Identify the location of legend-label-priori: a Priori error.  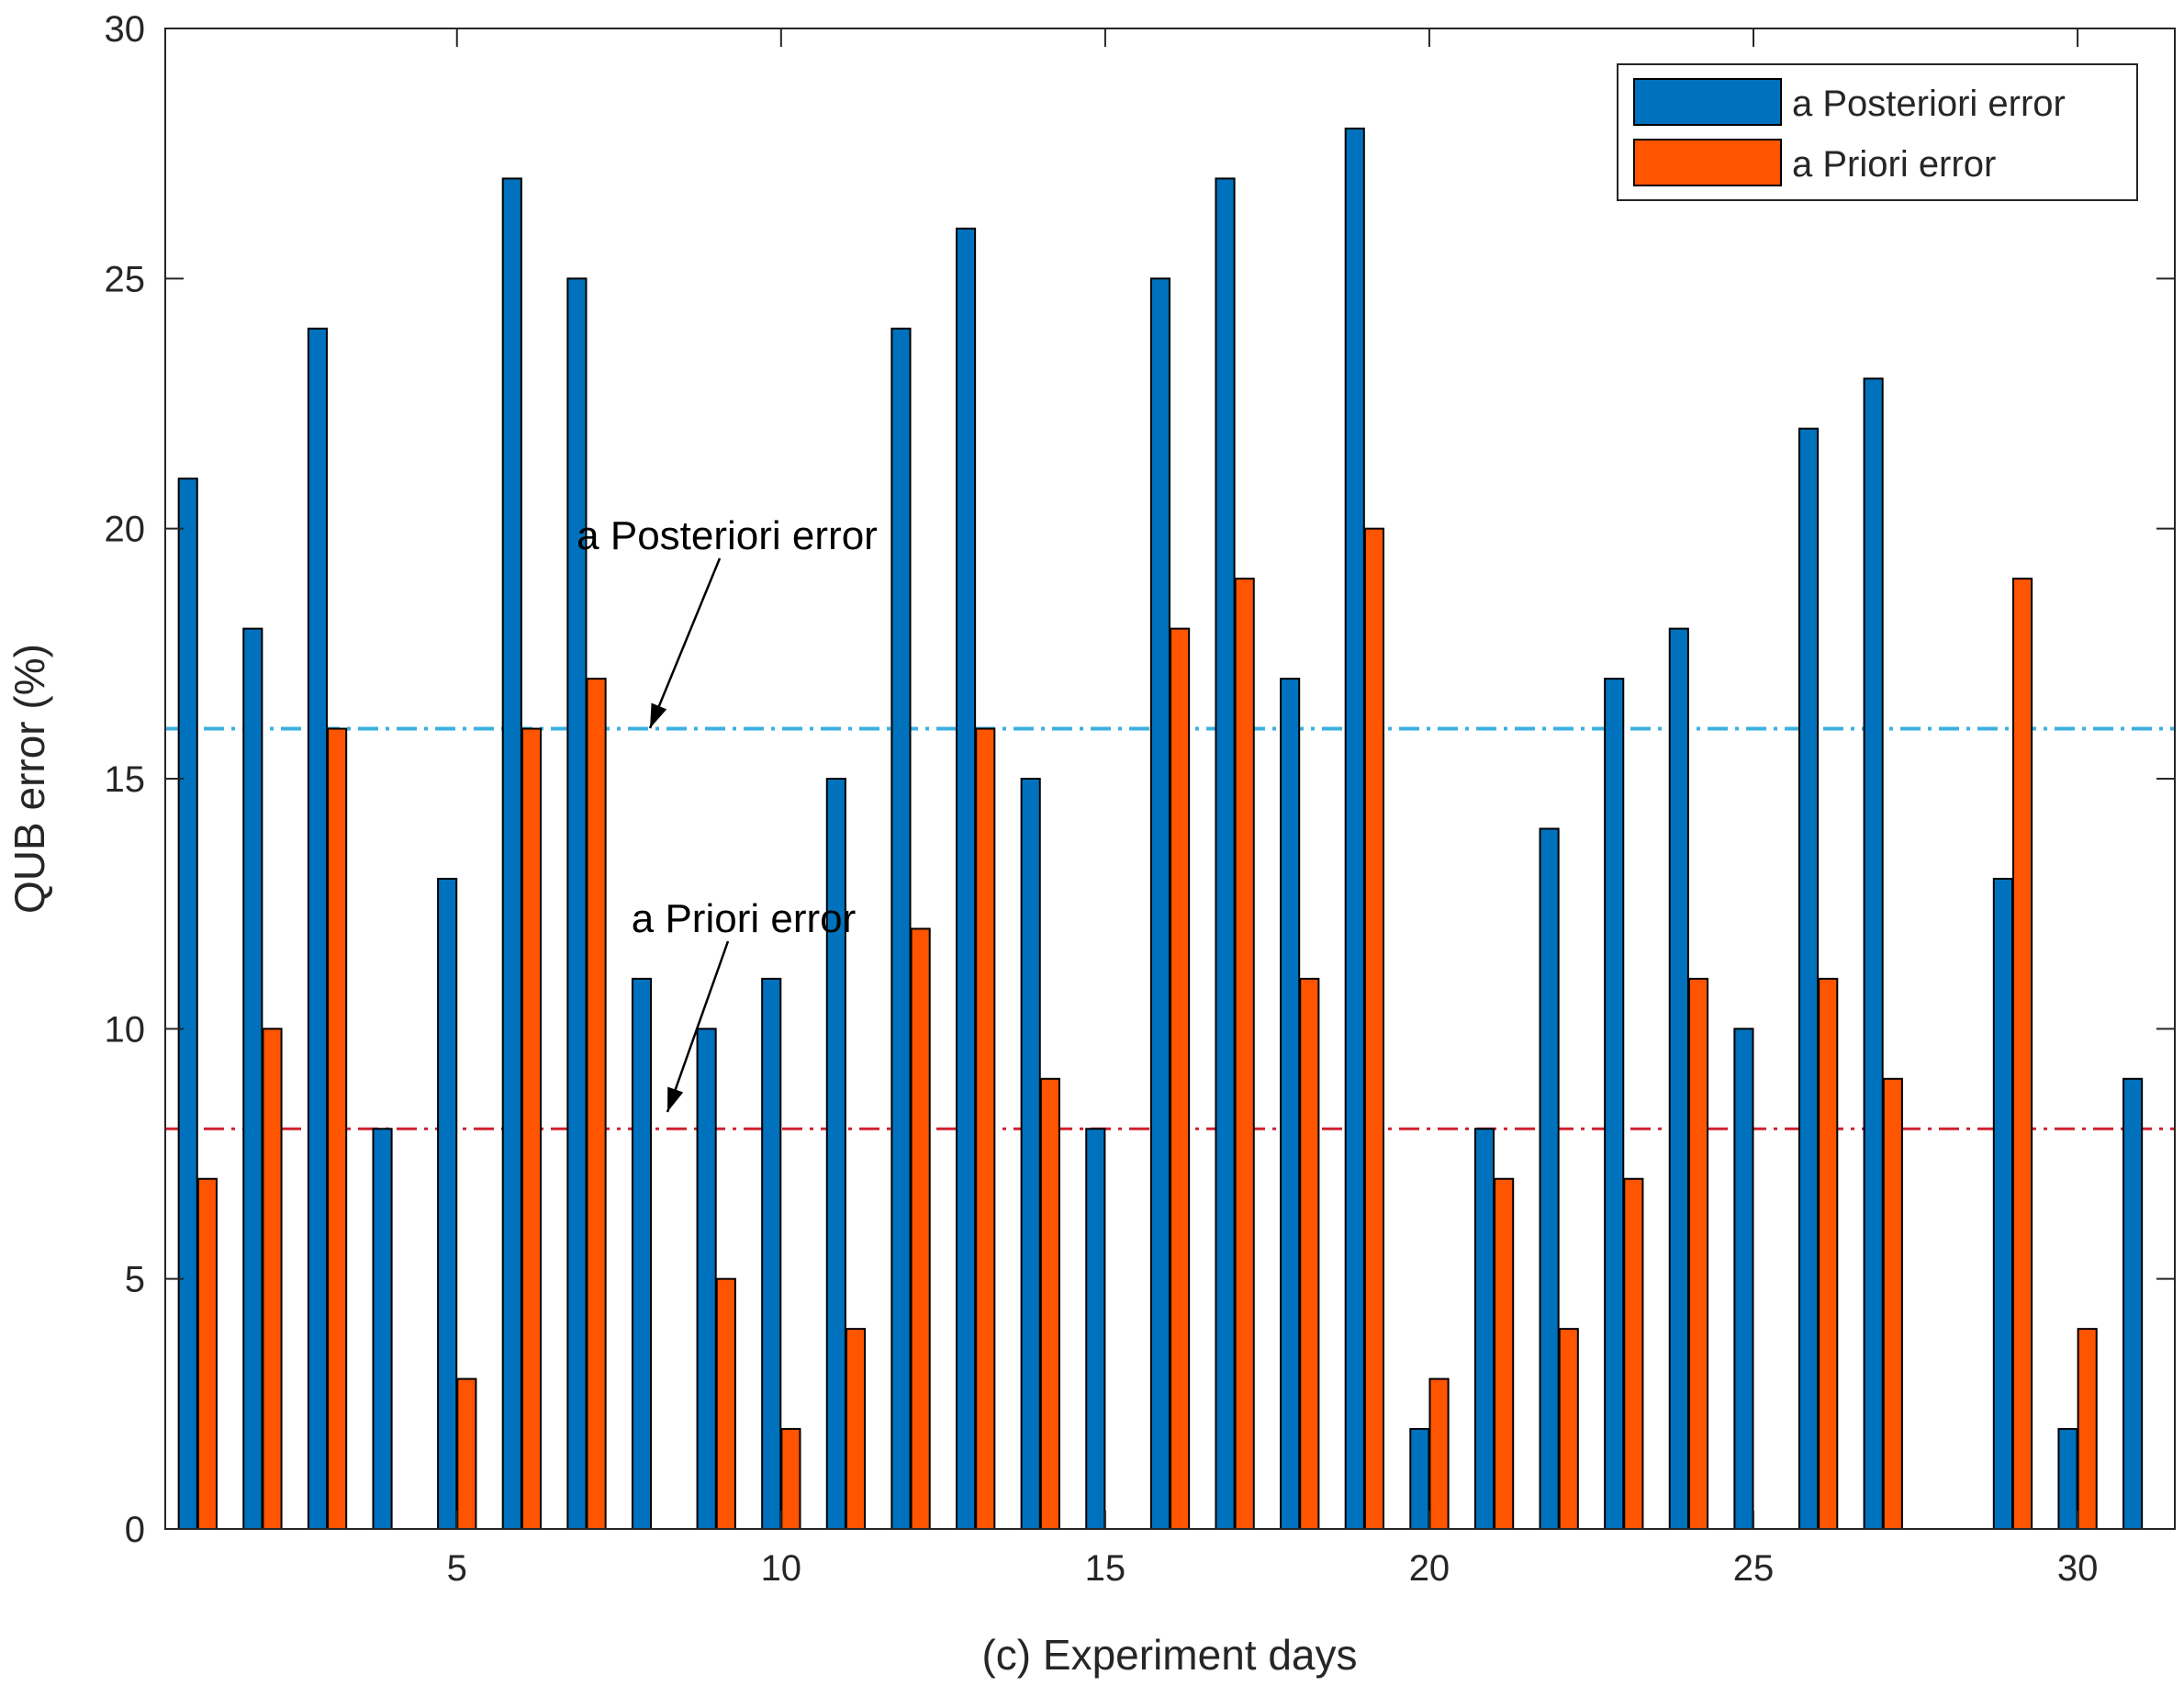
(1894, 164).